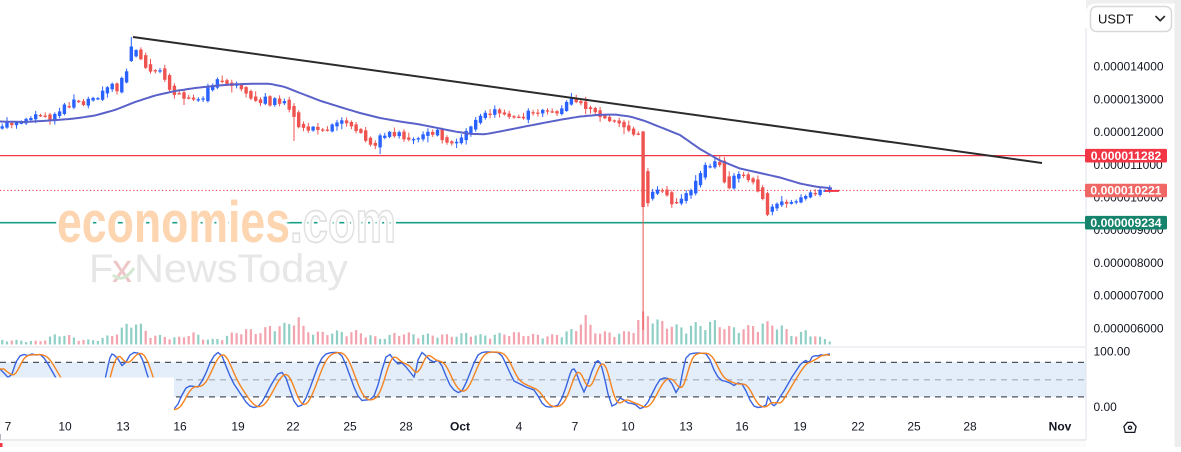 This screenshot has height=452, width=1181. What do you see at coordinates (343, 222) in the screenshot?
I see `svg-text: .com` at bounding box center [343, 222].